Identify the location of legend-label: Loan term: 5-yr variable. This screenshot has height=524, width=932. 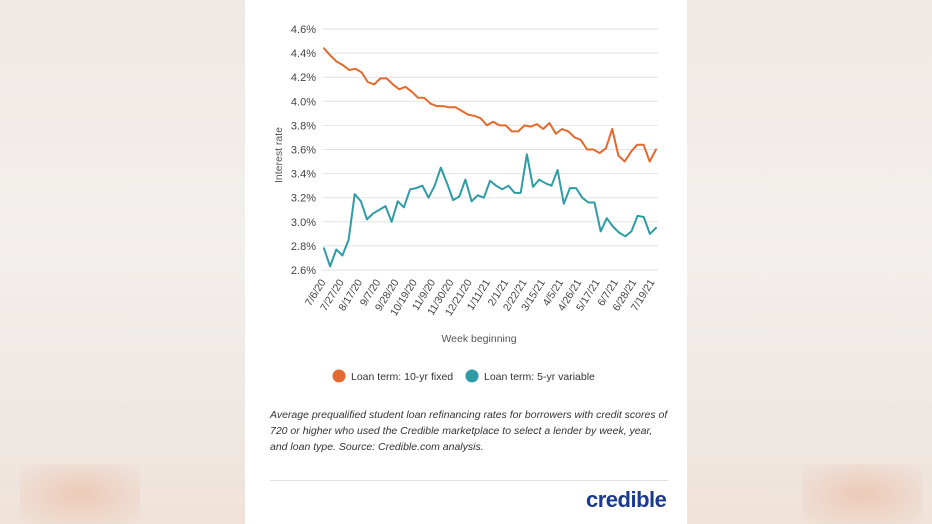
(539, 377).